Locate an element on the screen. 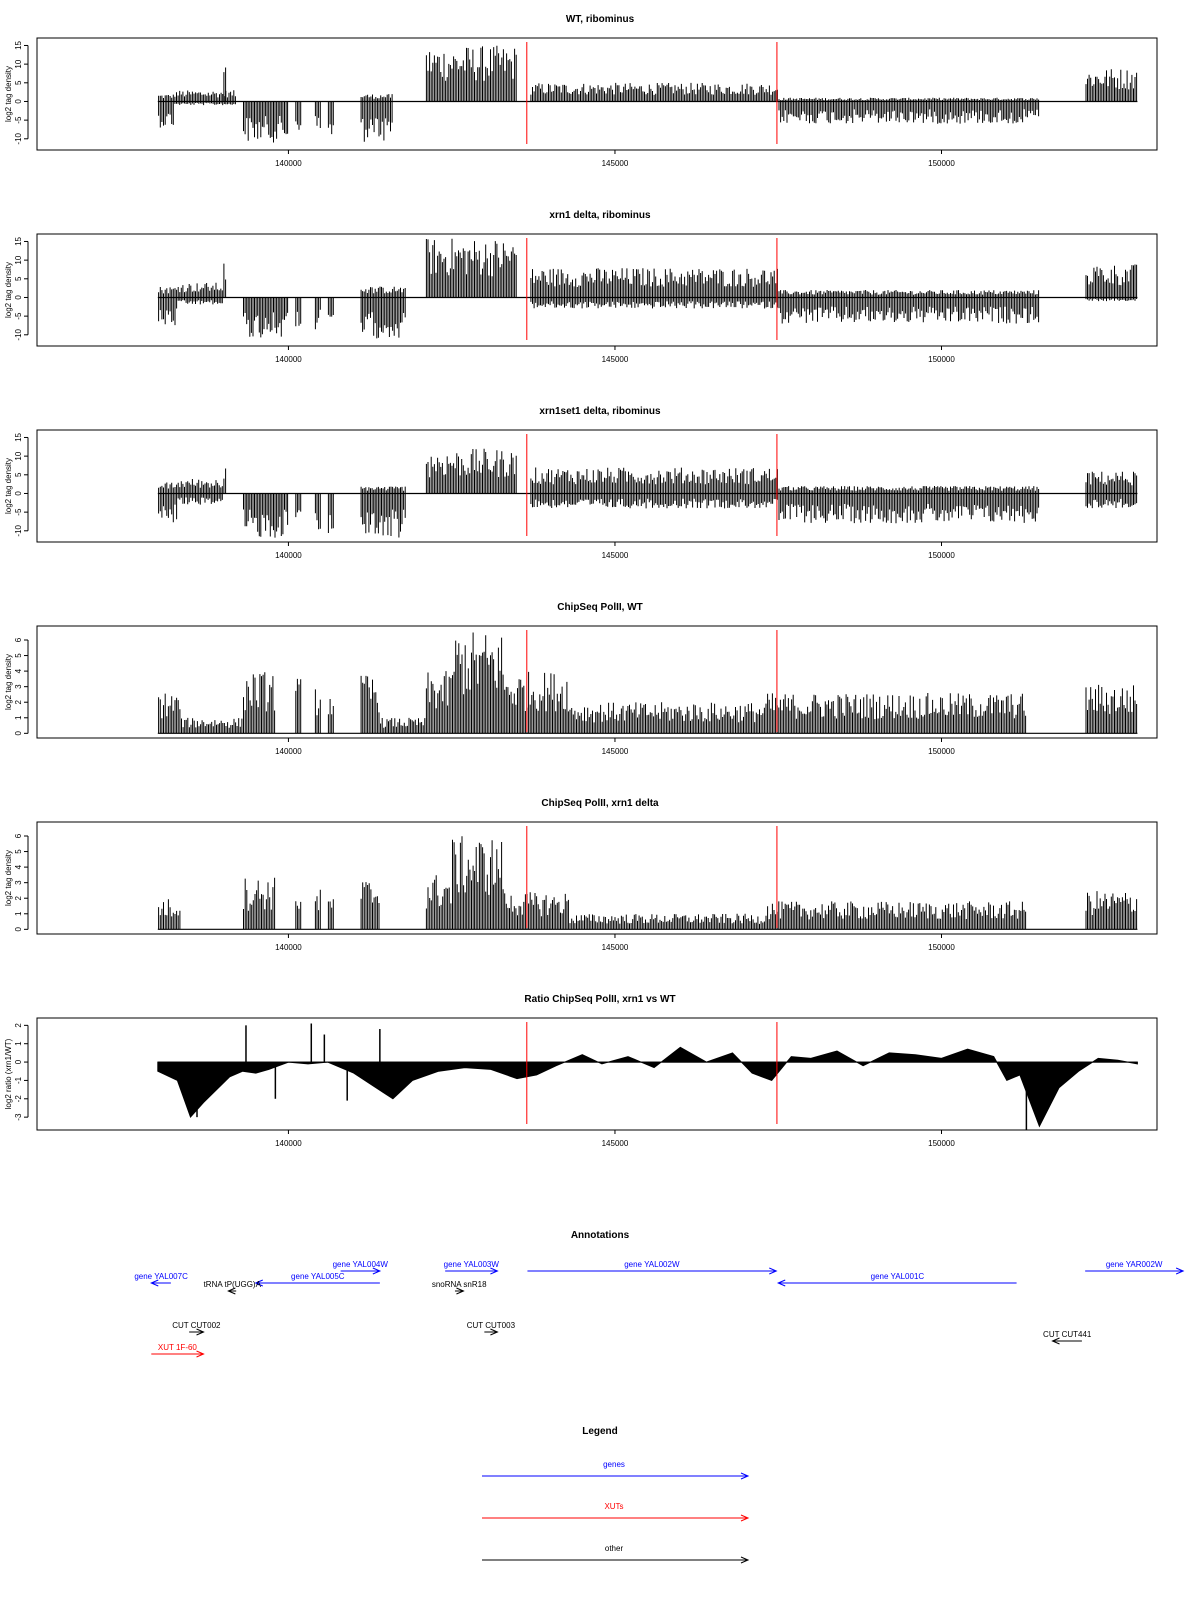 Image resolution: width=1200 pixels, height=1600 pixels. feature-other: CUT CUT441 is located at coordinates (1067, 1337).